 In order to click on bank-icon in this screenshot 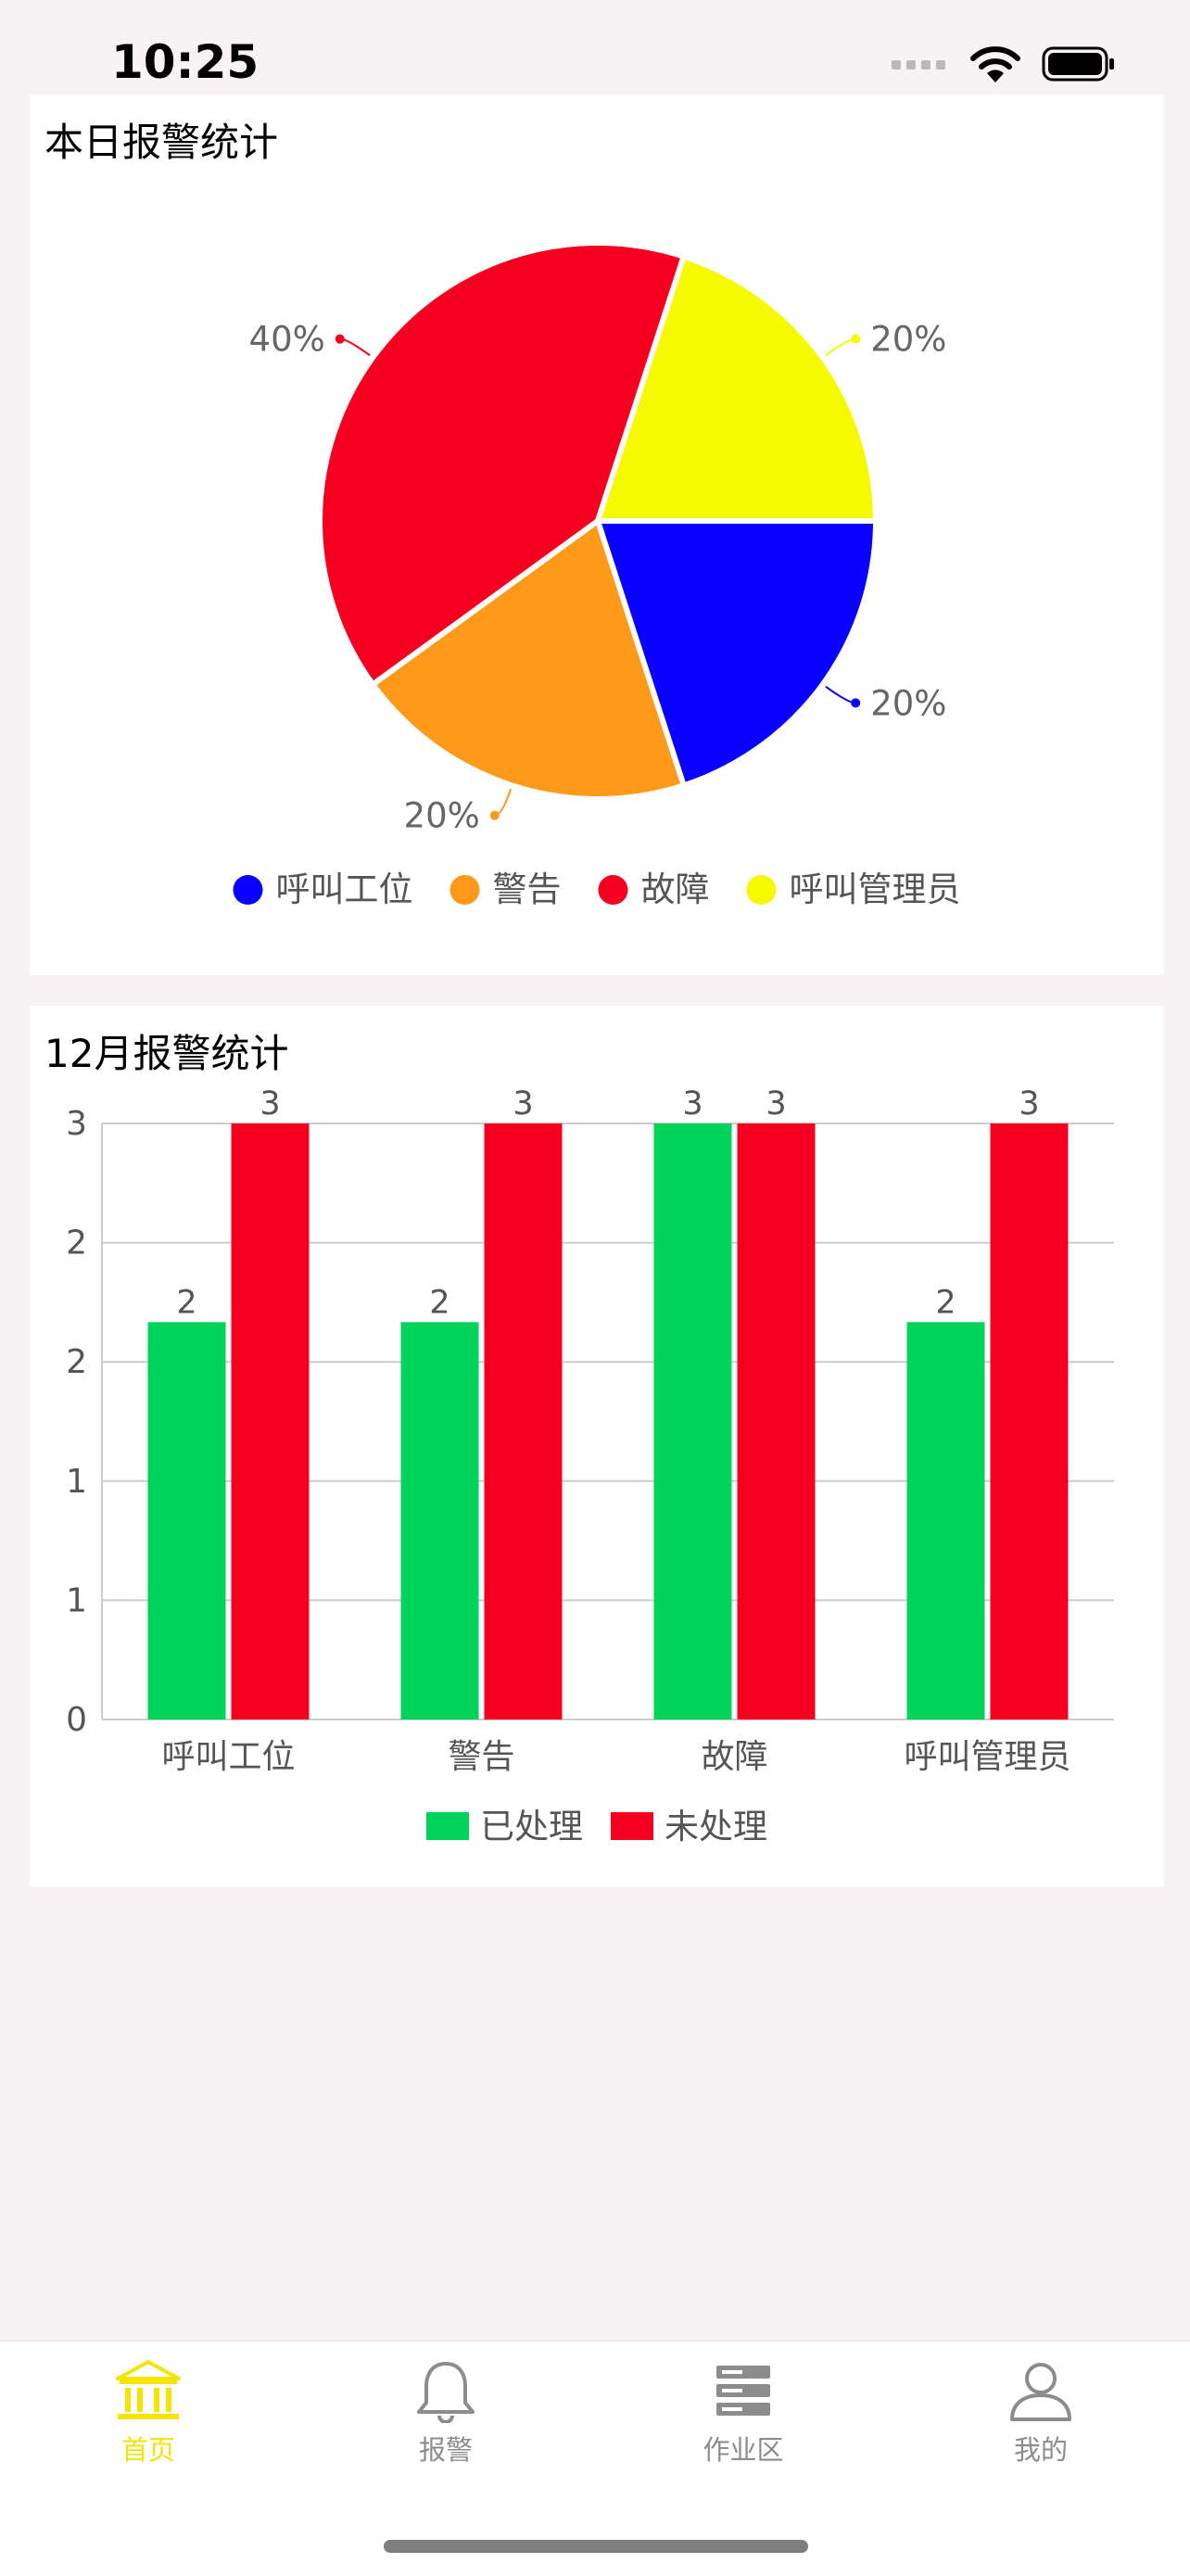, I will do `click(148, 2389)`.